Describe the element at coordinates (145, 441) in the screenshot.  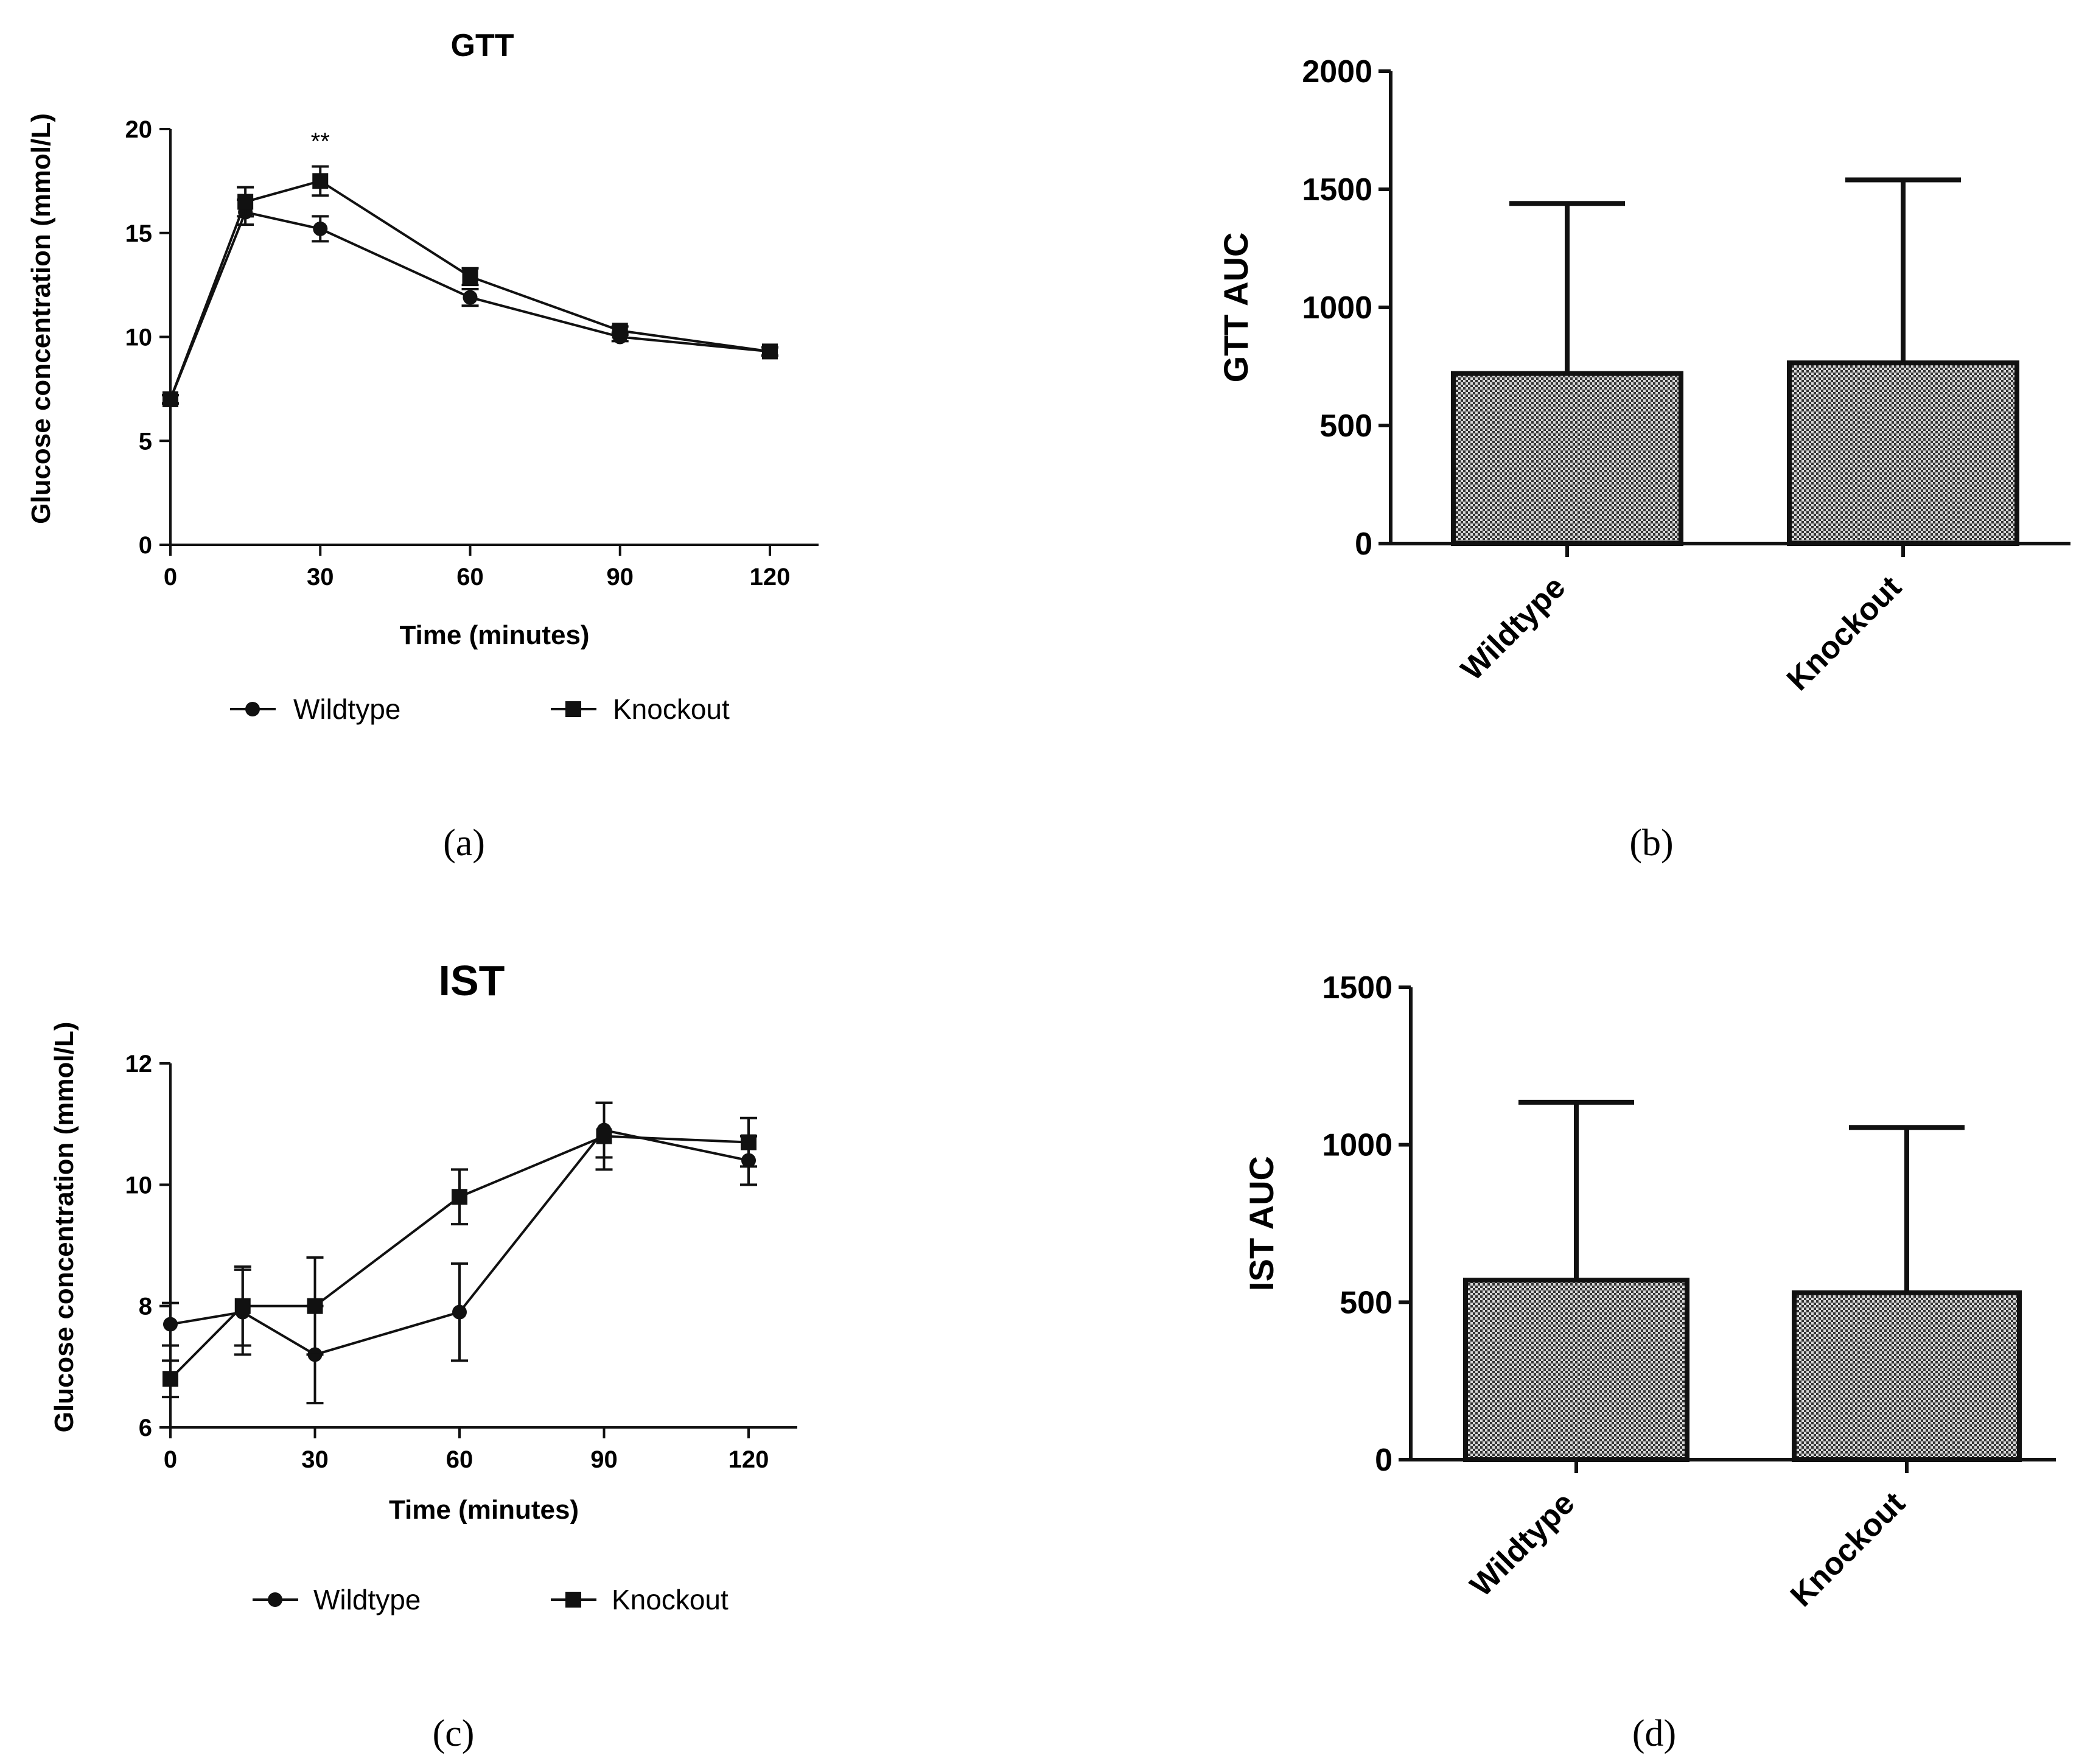
I see `y-tick-label: 5` at that location.